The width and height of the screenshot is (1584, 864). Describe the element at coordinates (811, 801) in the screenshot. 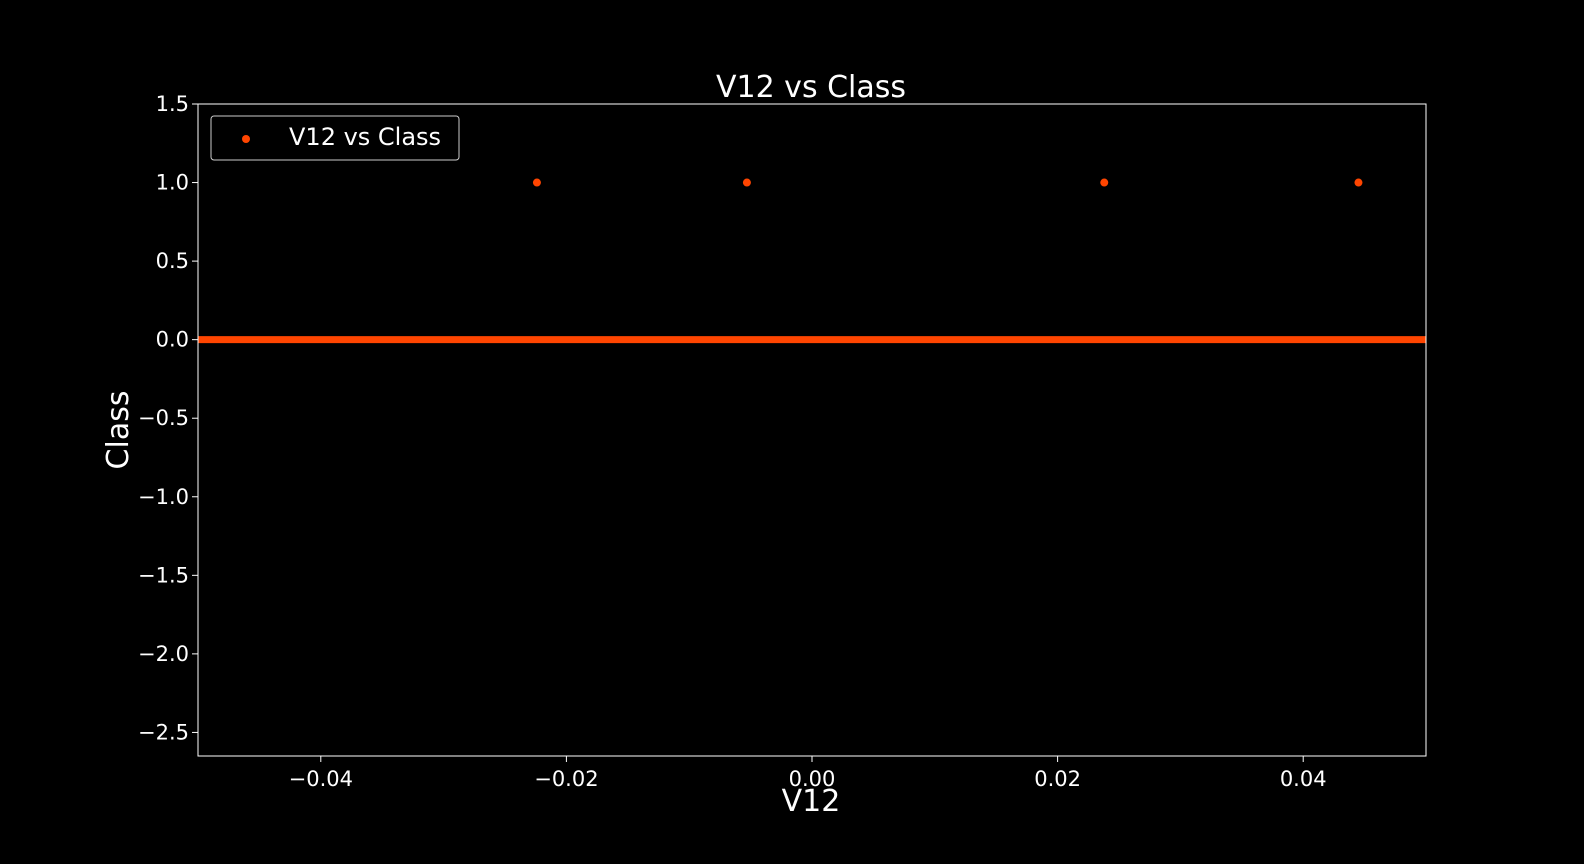

I see `x-axis-label: V12` at that location.